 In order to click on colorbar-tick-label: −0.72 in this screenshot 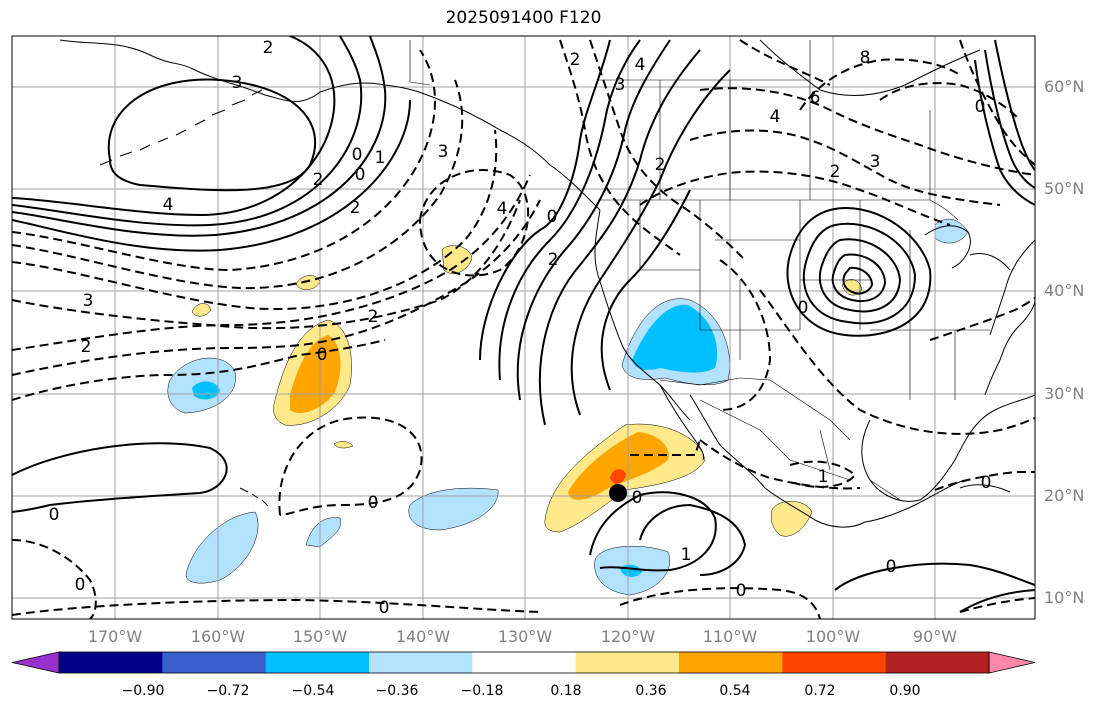, I will do `click(228, 691)`.